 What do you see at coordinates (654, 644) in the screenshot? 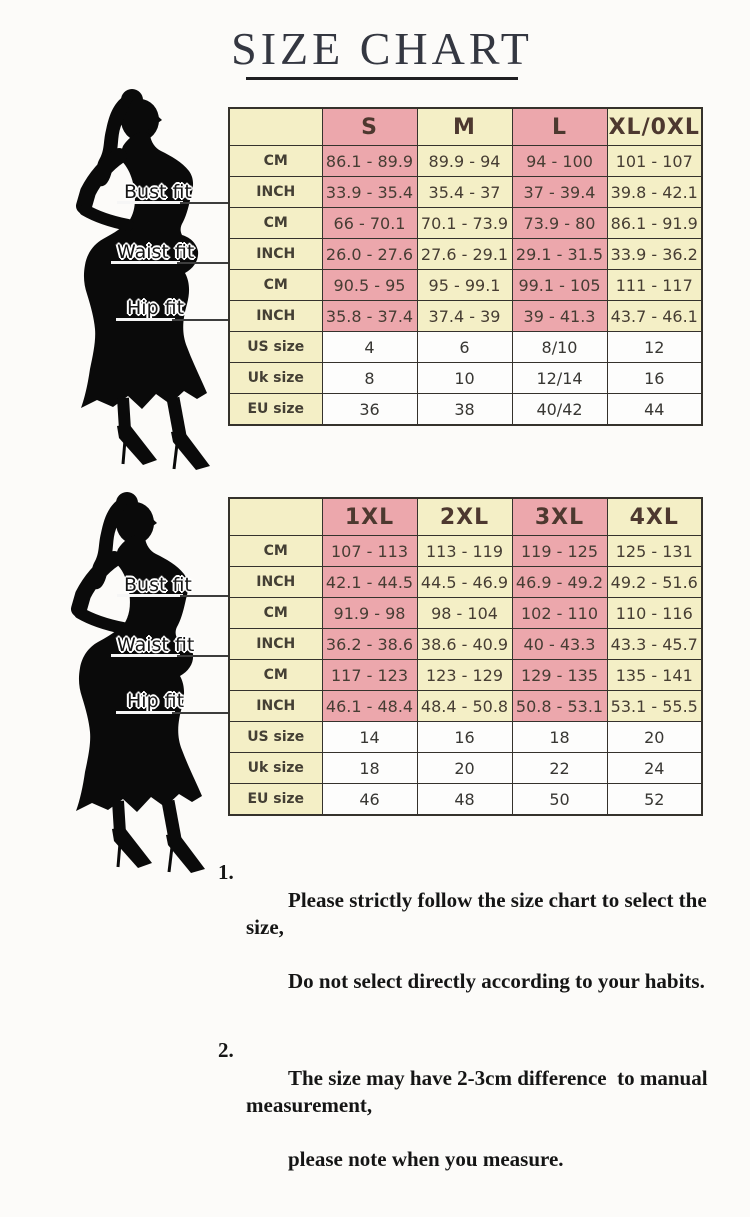
I see `size-value-cell: 43.3 - 45.7` at bounding box center [654, 644].